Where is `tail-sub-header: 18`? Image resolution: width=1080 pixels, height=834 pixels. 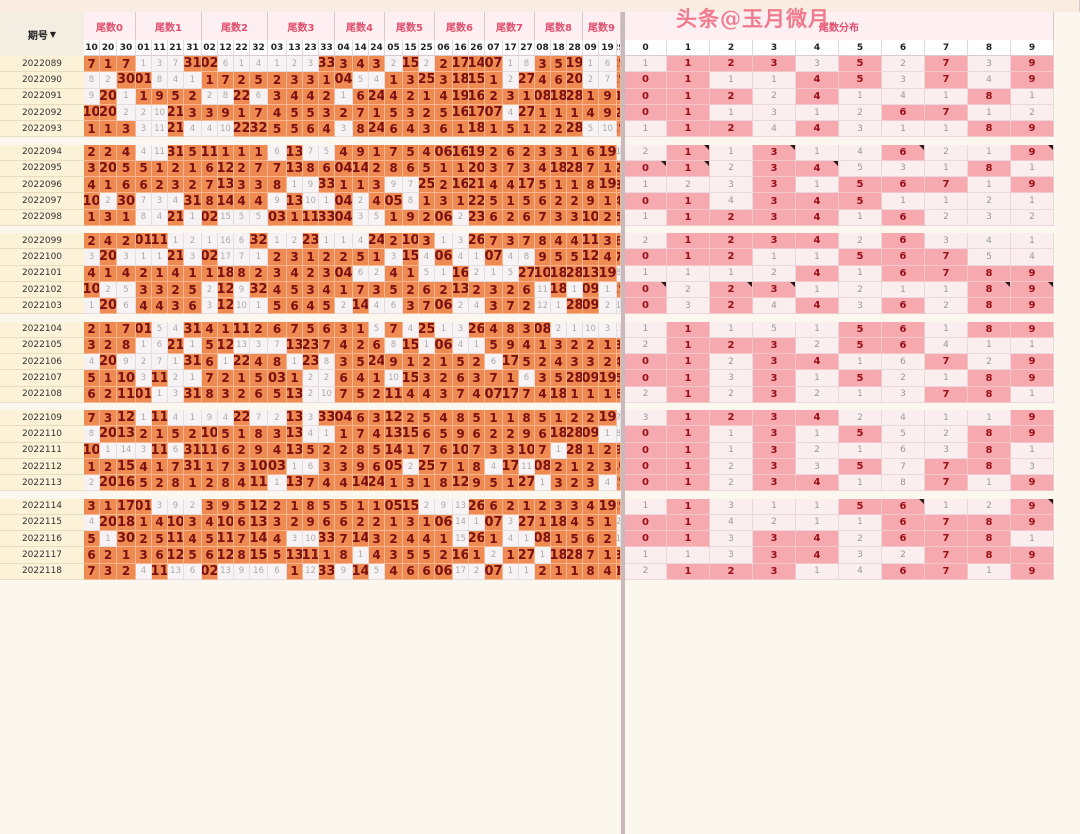
tail-sub-header: 18 is located at coordinates (559, 48).